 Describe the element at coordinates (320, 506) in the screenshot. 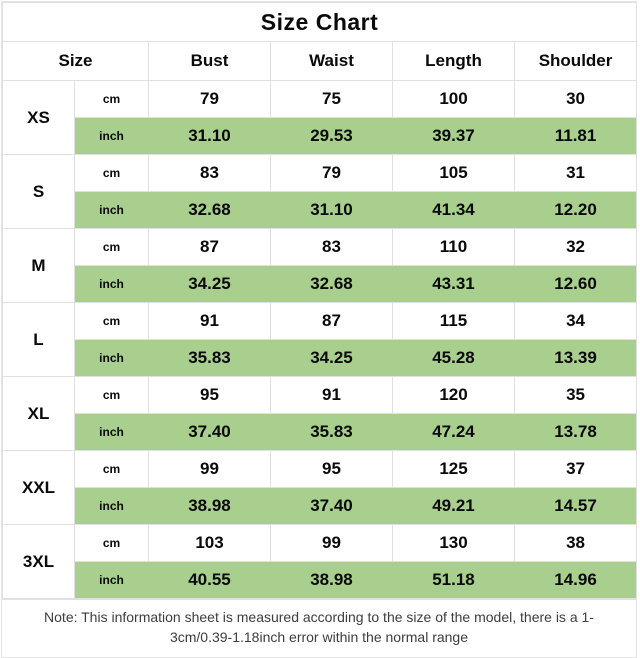

I see `table-row: inch 38.98 37.40 49.21 14.57` at that location.